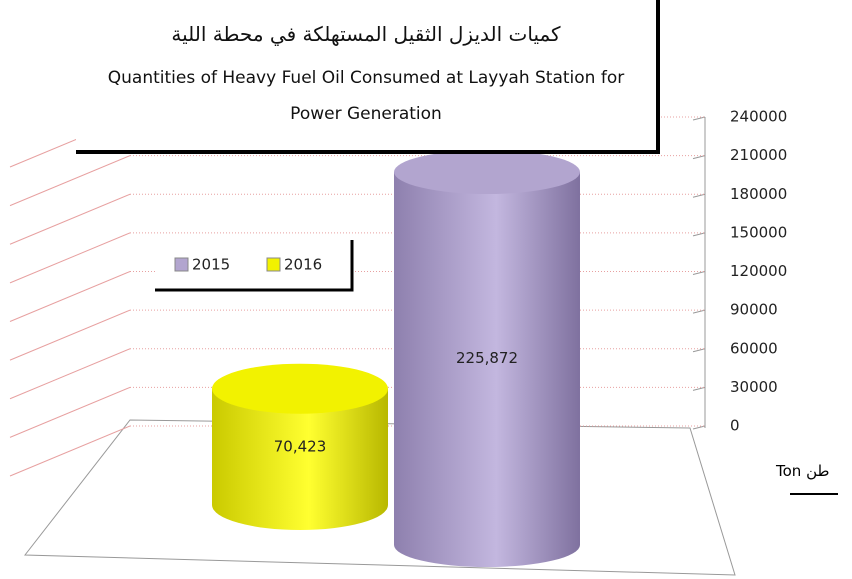 The height and width of the screenshot is (579, 852). I want to click on cylinder, so click(300, 446).